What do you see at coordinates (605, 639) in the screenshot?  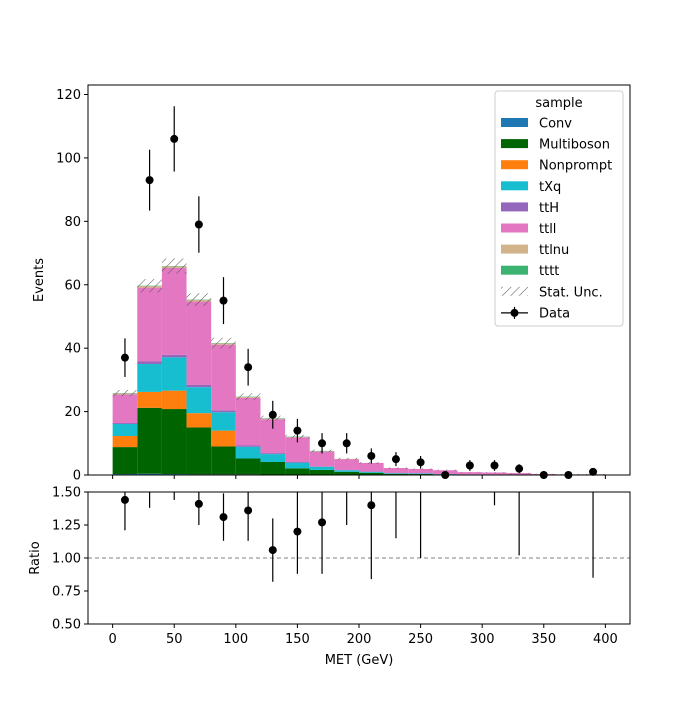 I see `x-tick-label-8: 400` at bounding box center [605, 639].